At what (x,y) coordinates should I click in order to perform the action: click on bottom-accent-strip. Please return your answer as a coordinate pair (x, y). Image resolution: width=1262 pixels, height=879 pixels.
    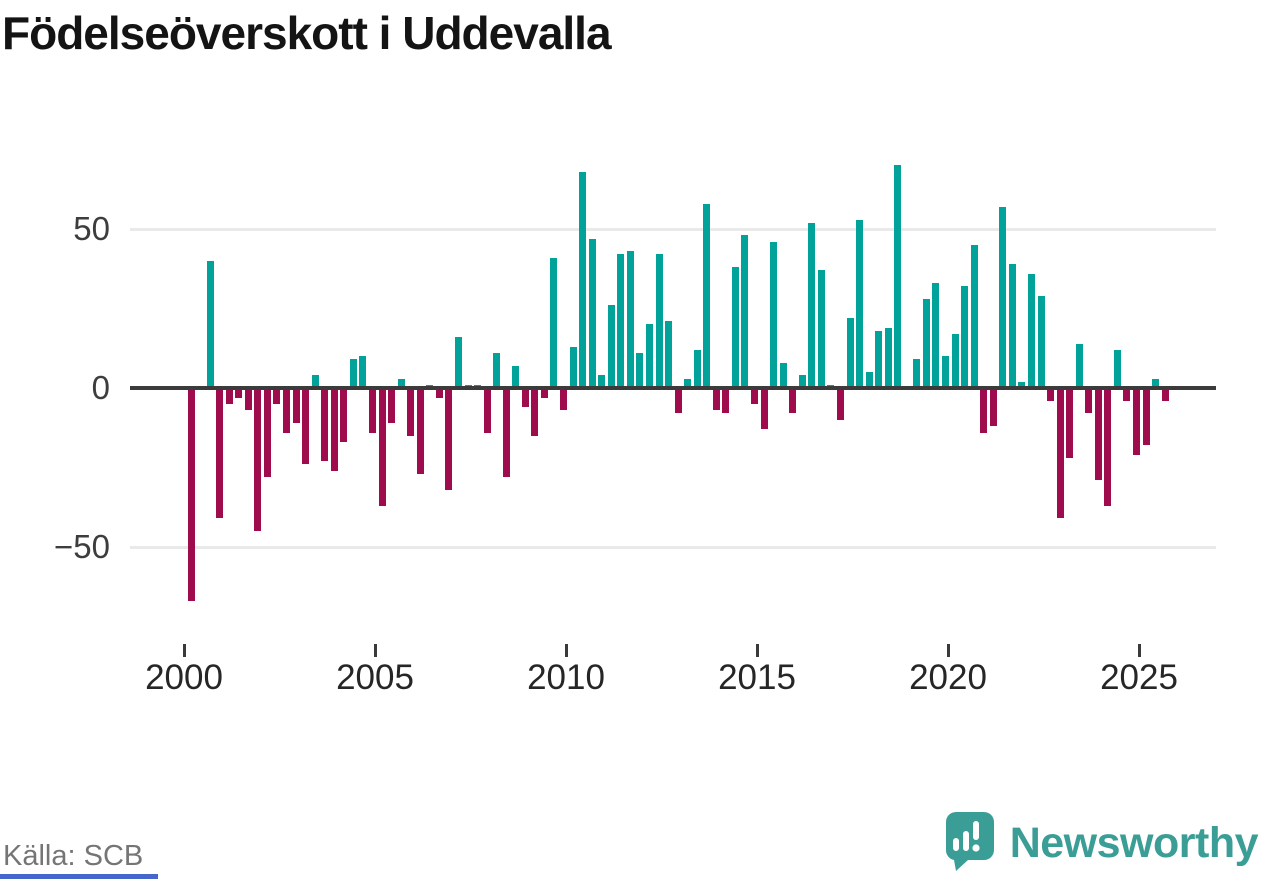
    Looking at the image, I should click on (79, 876).